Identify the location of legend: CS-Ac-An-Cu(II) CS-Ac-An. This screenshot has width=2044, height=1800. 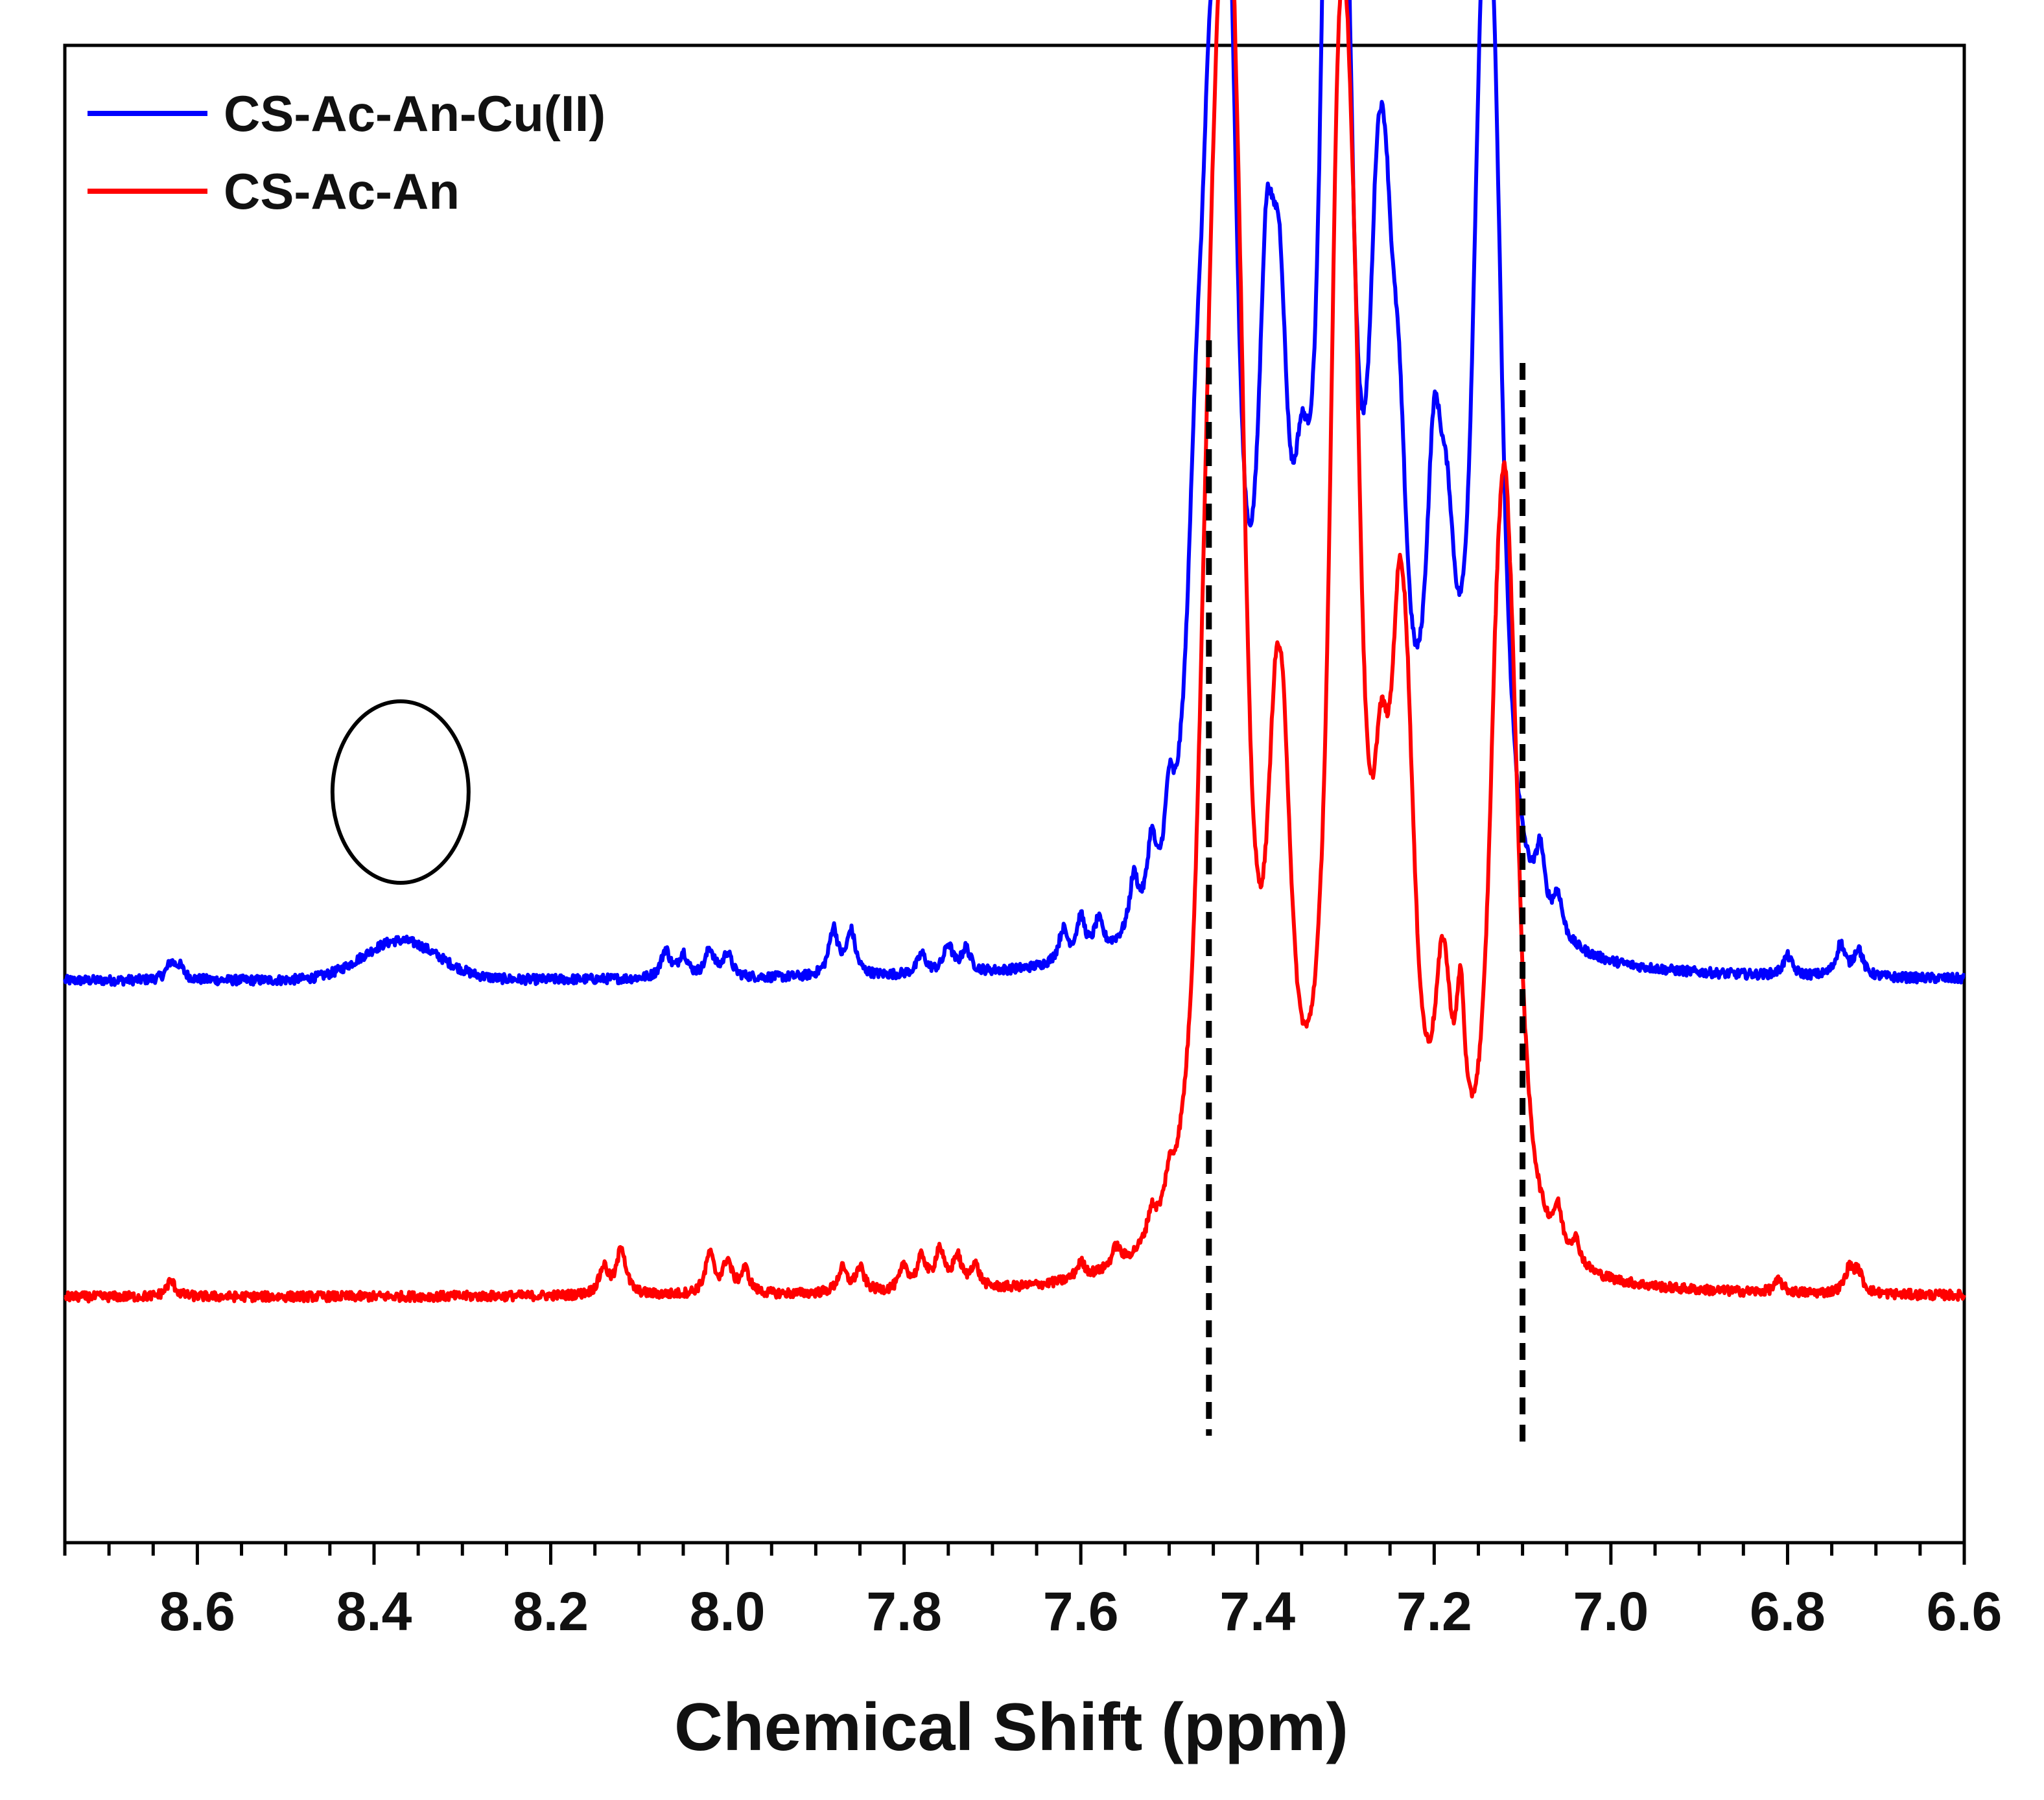
(346, 152).